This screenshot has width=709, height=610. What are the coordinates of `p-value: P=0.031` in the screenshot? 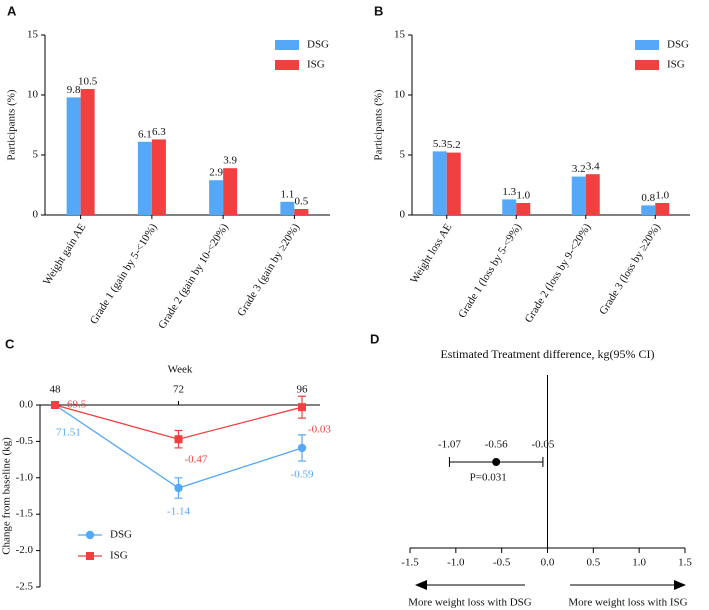 It's located at (488, 478).